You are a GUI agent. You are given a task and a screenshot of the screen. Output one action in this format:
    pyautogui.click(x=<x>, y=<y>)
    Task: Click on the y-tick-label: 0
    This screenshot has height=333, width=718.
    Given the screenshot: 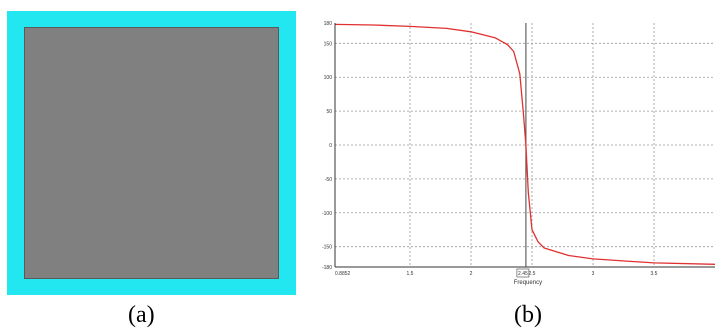 What is the action you would take?
    pyautogui.click(x=330, y=146)
    